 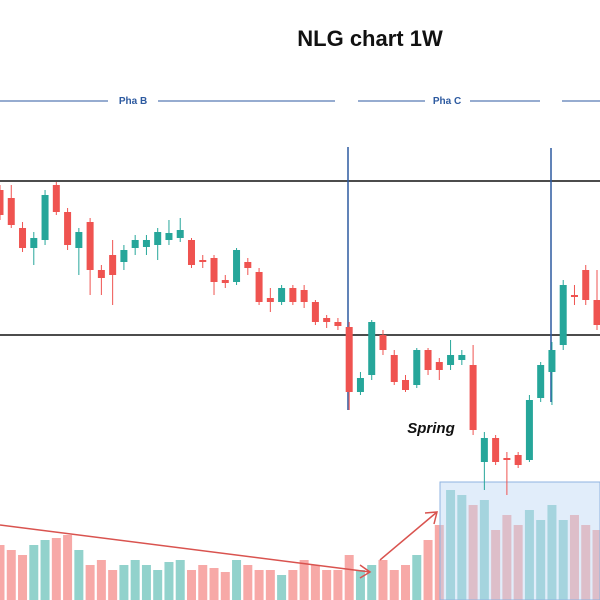 I want to click on phase-label: Pha C, so click(x=447, y=101).